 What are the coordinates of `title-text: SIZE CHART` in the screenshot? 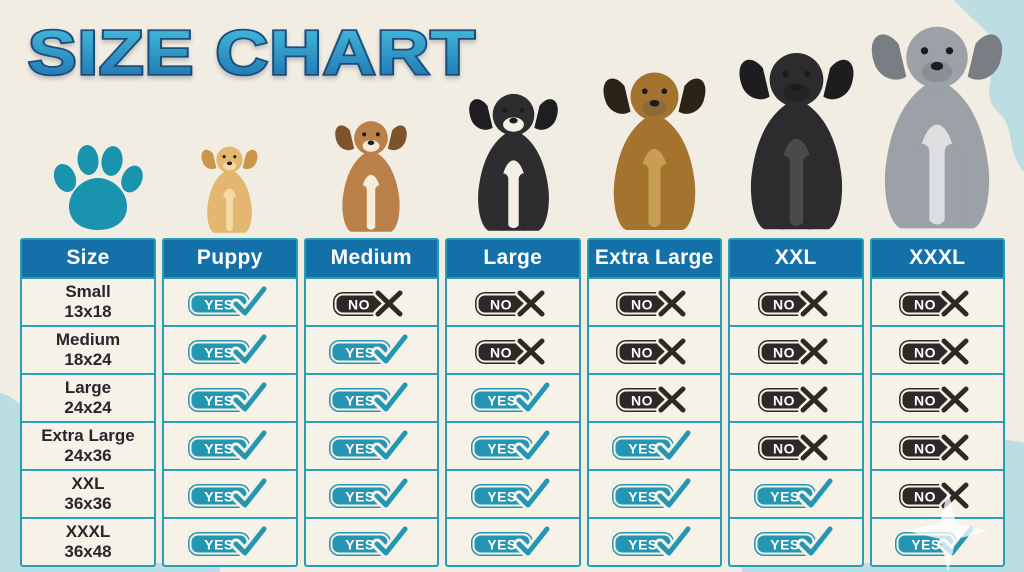 It's located at (252, 53).